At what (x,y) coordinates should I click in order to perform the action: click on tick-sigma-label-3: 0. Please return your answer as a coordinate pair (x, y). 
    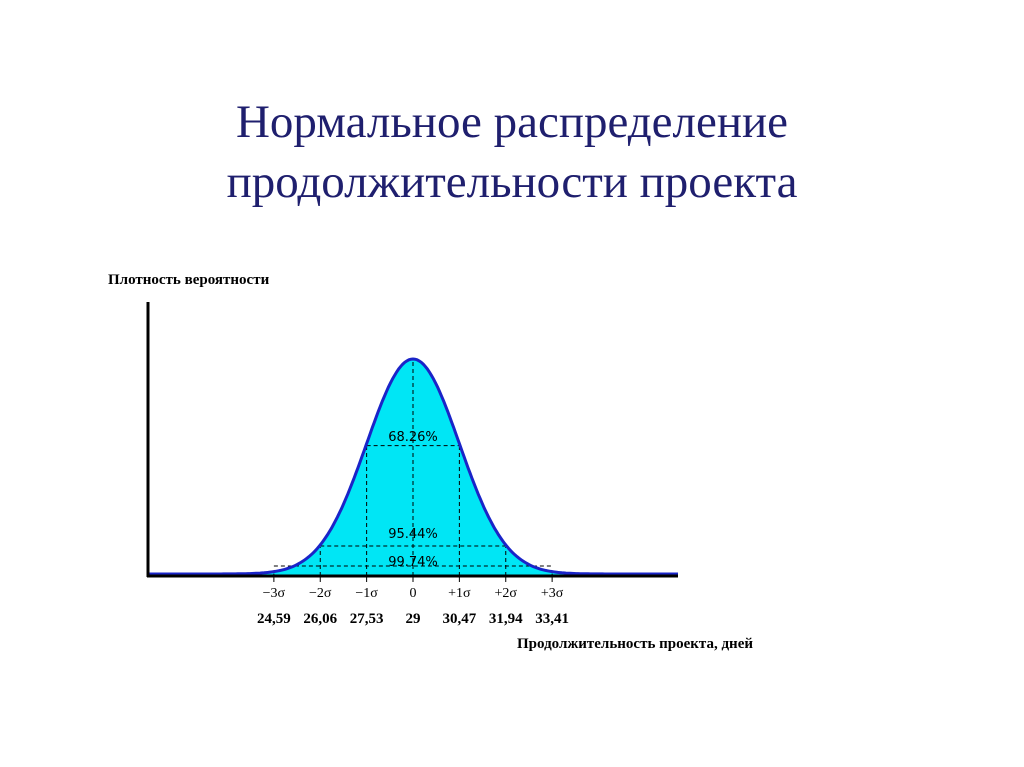
    Looking at the image, I should click on (413, 593).